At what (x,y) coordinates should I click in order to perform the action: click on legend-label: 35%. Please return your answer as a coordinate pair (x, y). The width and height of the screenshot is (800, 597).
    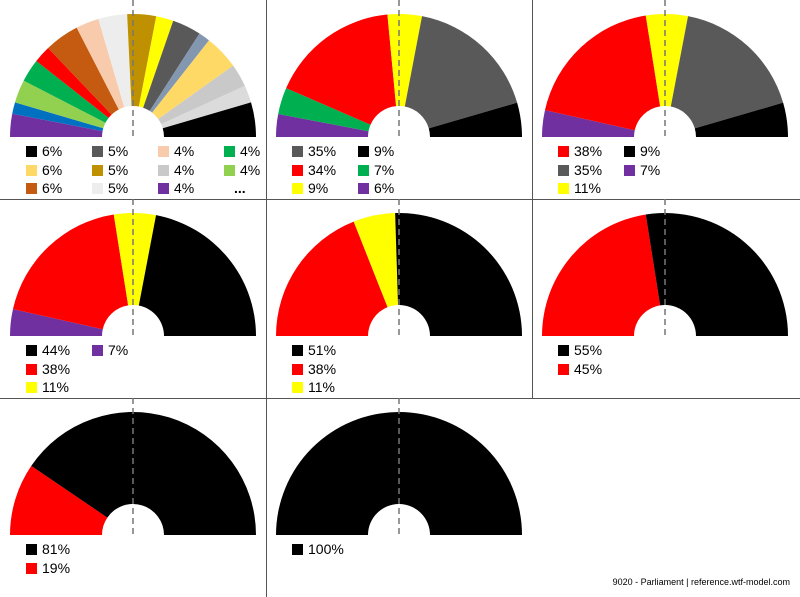
    Looking at the image, I should click on (322, 151).